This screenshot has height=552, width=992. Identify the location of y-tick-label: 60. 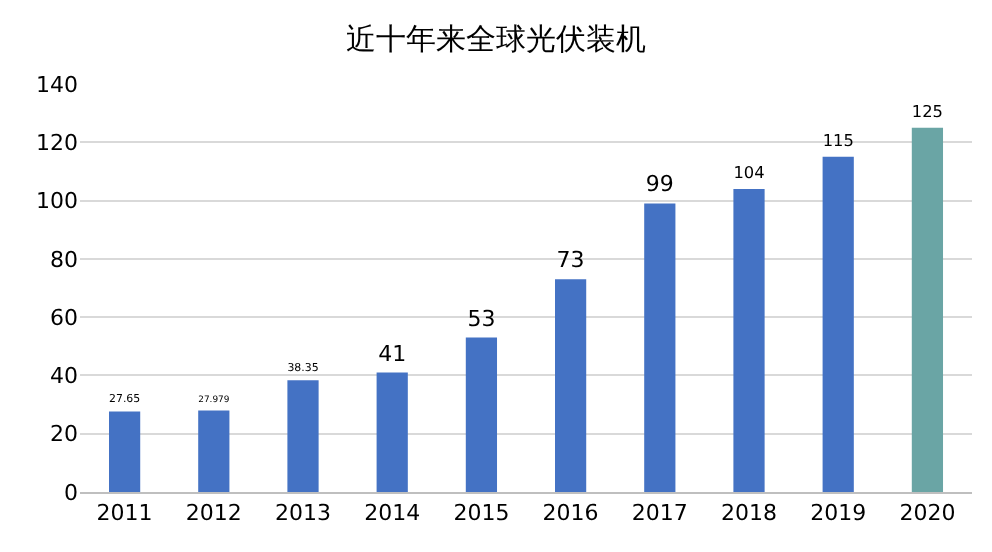
(64, 317).